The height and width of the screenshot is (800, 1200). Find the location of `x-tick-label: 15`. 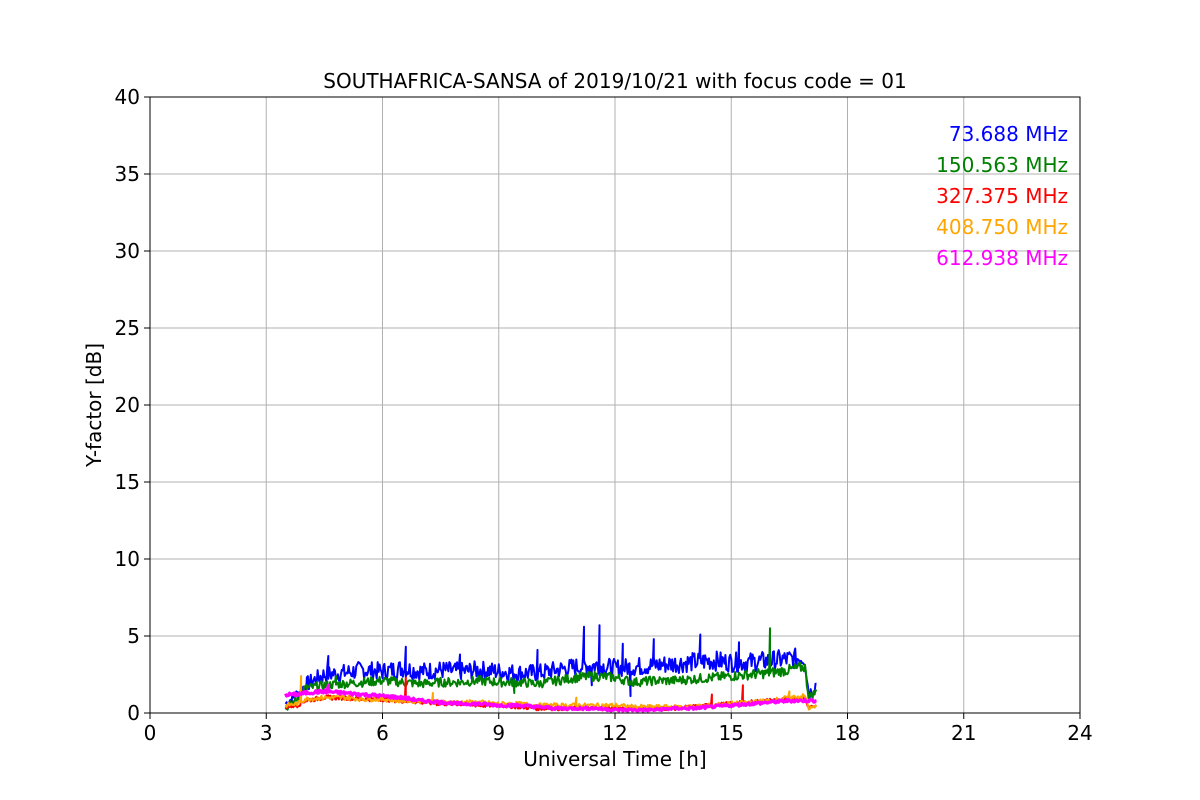

x-tick-label: 15 is located at coordinates (731, 733).